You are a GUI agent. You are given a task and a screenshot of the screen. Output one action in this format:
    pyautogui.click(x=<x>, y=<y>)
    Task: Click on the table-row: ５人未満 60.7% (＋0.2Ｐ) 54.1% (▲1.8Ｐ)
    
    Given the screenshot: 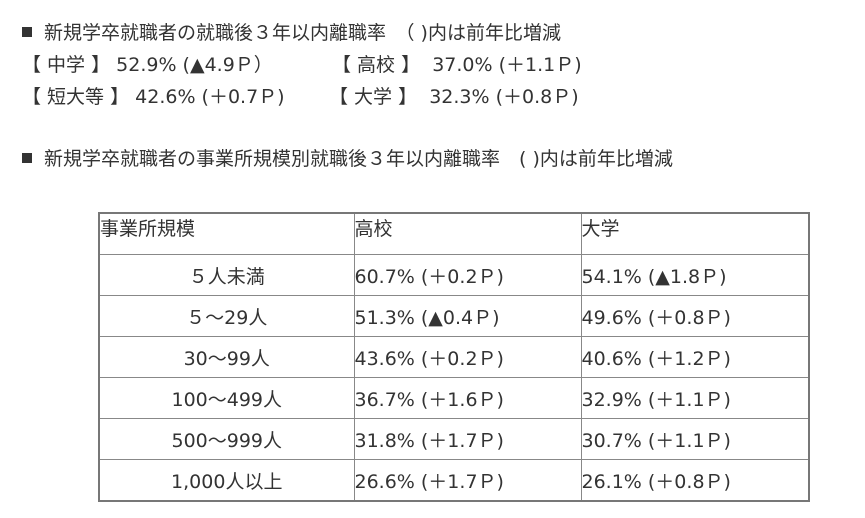 What is the action you would take?
    pyautogui.click(x=454, y=275)
    